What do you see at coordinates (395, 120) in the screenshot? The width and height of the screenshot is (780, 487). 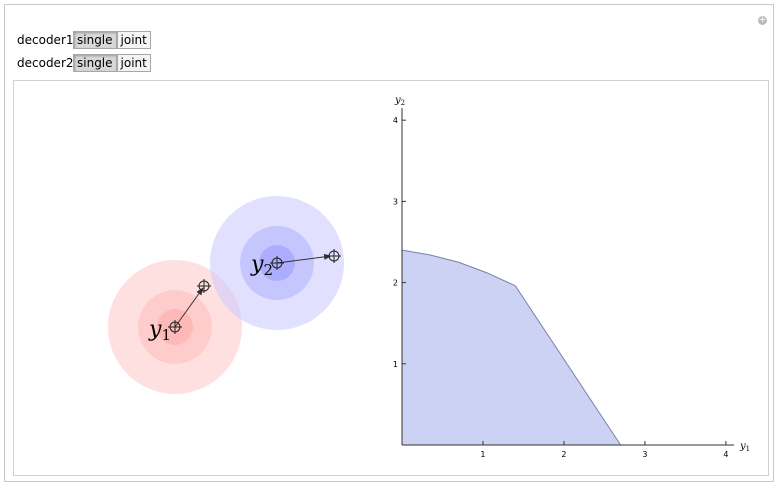 I see `y-tick-label: 4` at bounding box center [395, 120].